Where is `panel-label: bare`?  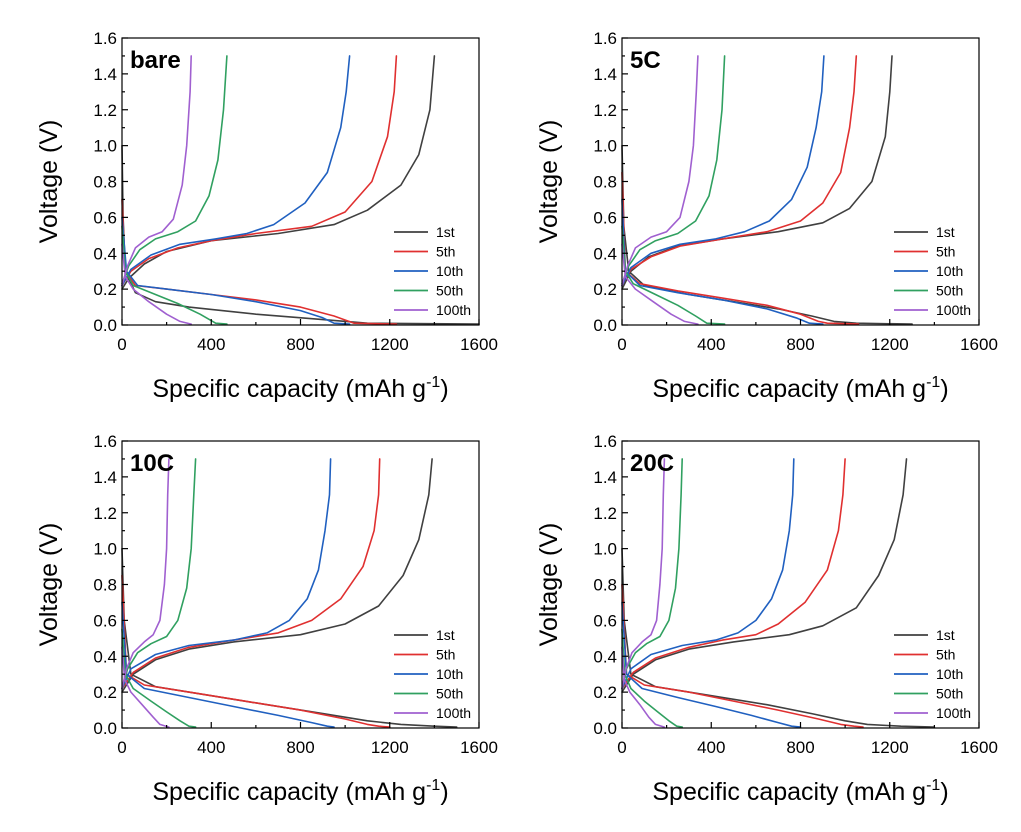 panel-label: bare is located at coordinates (155, 60).